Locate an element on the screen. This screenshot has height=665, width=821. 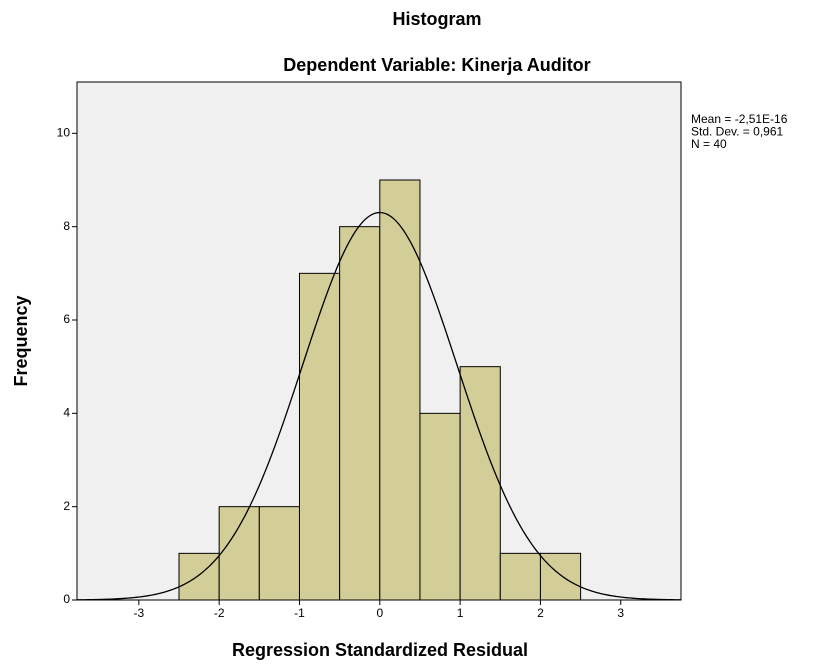
y-tick-label: 10 is located at coordinates (64, 133).